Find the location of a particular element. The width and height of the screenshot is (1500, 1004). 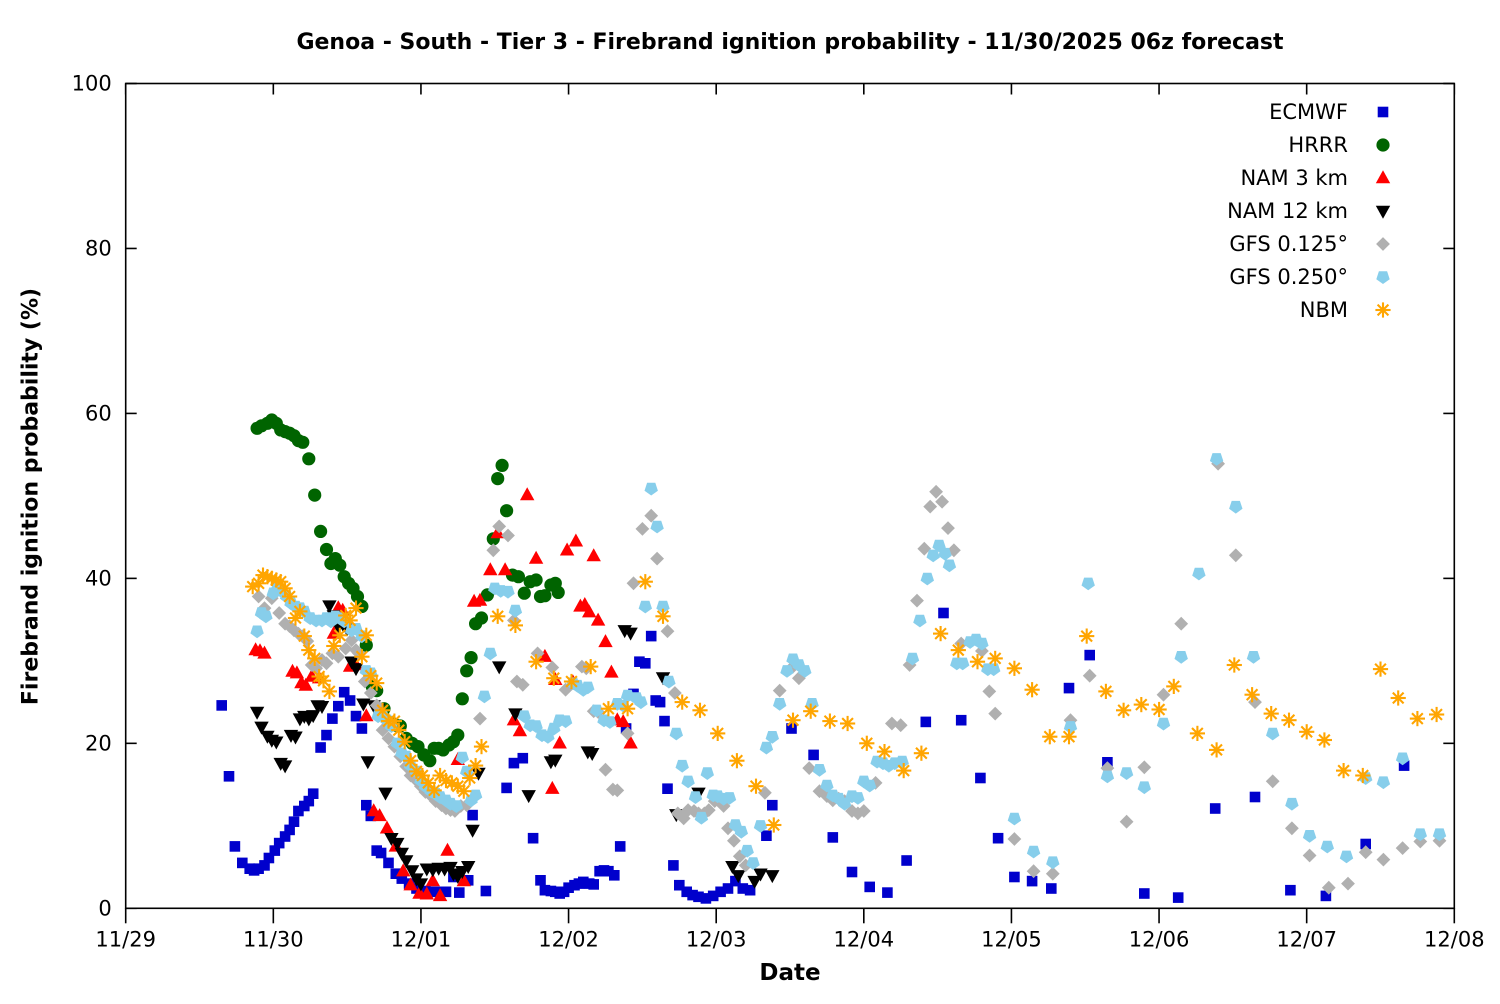

legend-label-gfs-0-250-: GFS 0.250° is located at coordinates (1288, 276).